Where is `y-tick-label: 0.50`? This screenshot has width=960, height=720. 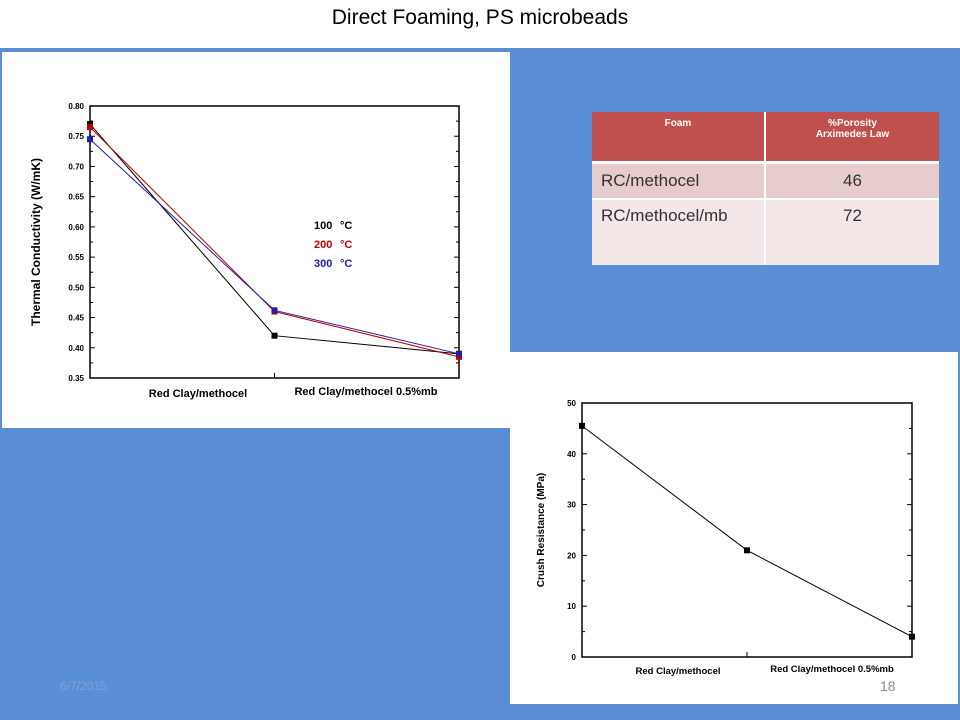
y-tick-label: 0.50 is located at coordinates (76, 287).